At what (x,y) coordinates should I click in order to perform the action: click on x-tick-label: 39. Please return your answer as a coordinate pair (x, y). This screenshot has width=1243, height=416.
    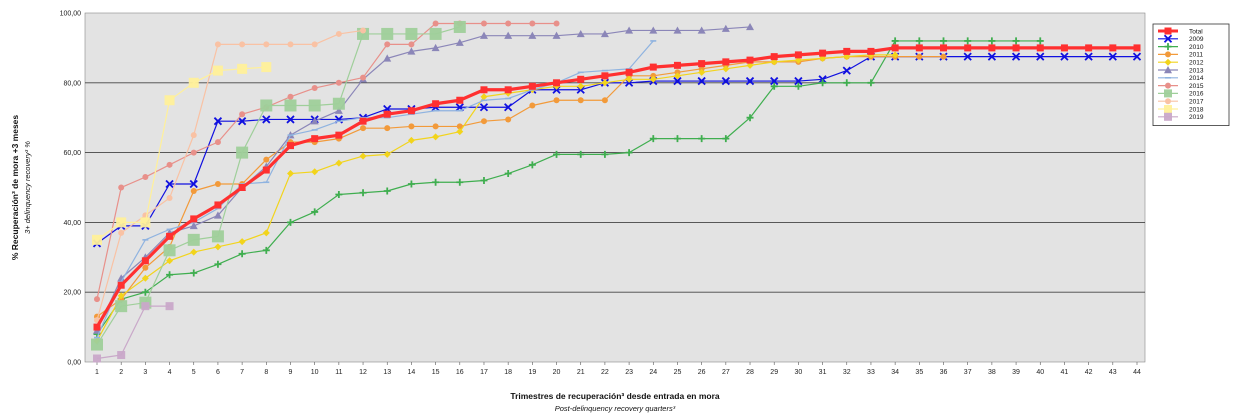
    Looking at the image, I should click on (1016, 372).